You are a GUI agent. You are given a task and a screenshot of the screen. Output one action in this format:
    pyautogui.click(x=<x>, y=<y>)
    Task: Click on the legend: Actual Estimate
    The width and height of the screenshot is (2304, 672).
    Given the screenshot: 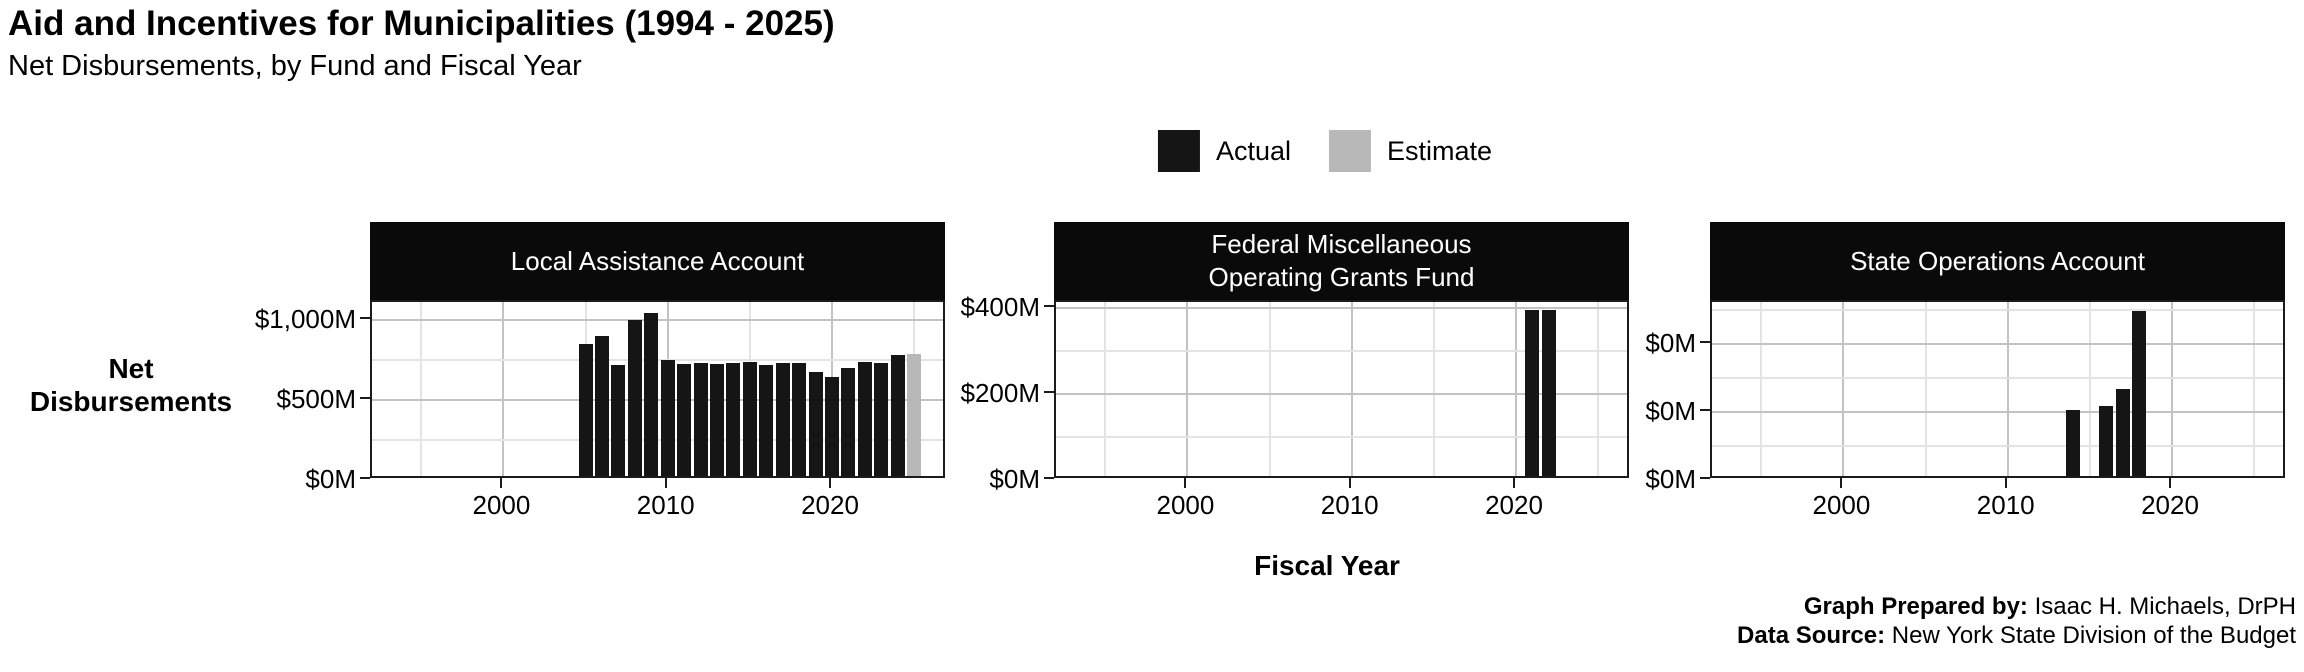 What is the action you would take?
    pyautogui.click(x=1335, y=151)
    